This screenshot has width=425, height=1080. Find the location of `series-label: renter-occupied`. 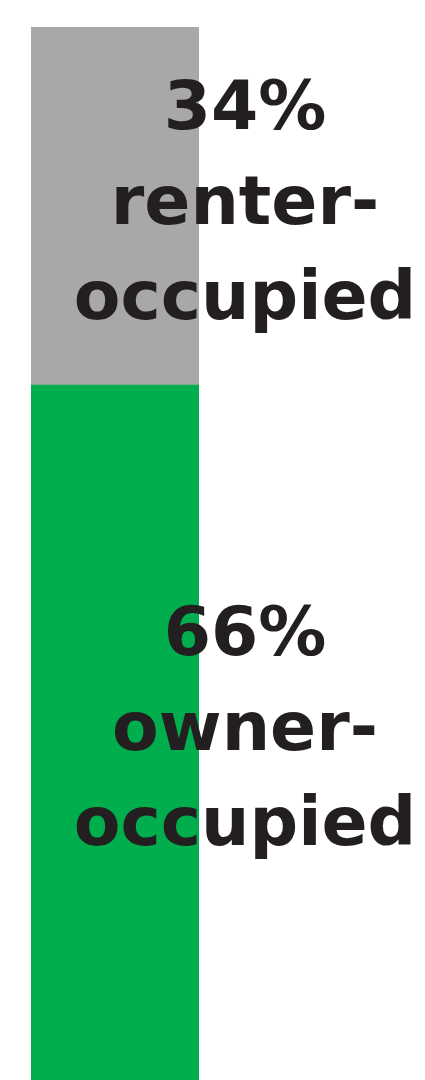

series-label: renter-occupied is located at coordinates (245, 247).